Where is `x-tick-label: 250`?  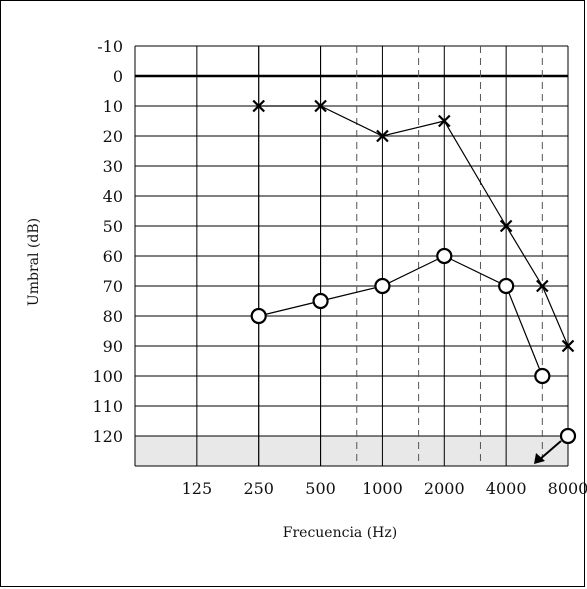 x-tick-label: 250 is located at coordinates (258, 488).